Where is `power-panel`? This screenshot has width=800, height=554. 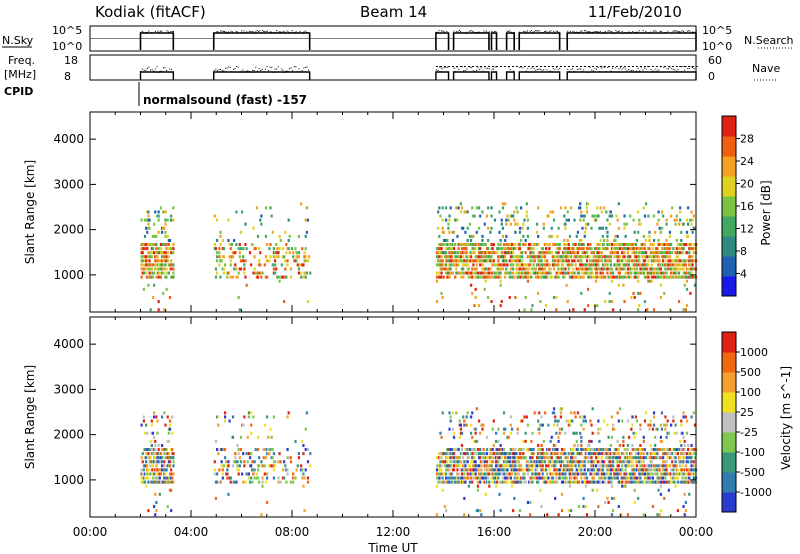 power-panel is located at coordinates (419, 257).